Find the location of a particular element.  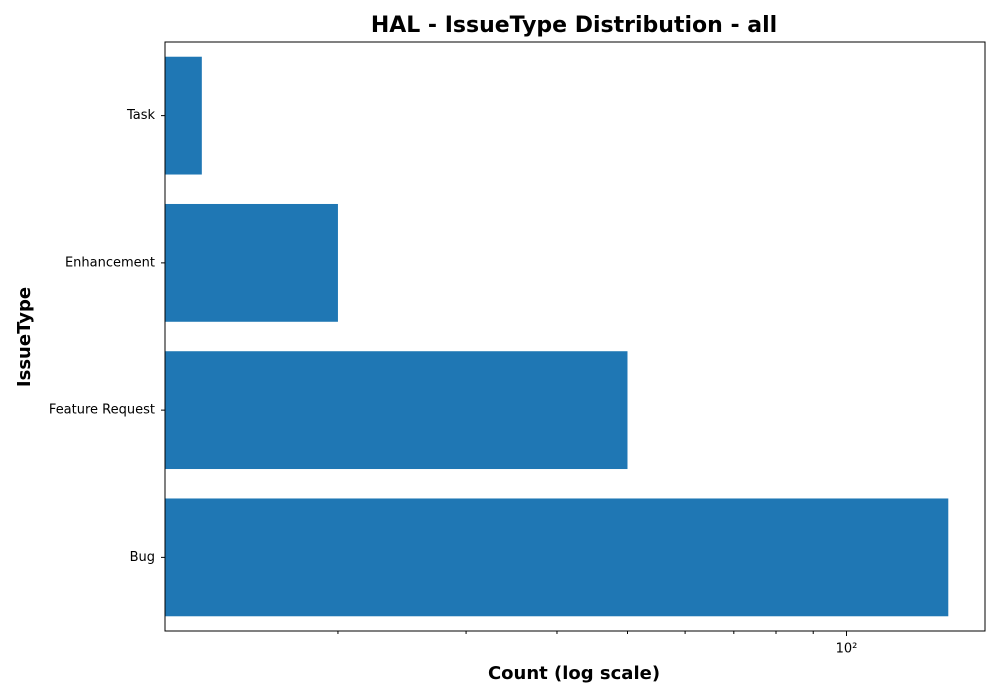

x-tick-label: 10² is located at coordinates (847, 649).